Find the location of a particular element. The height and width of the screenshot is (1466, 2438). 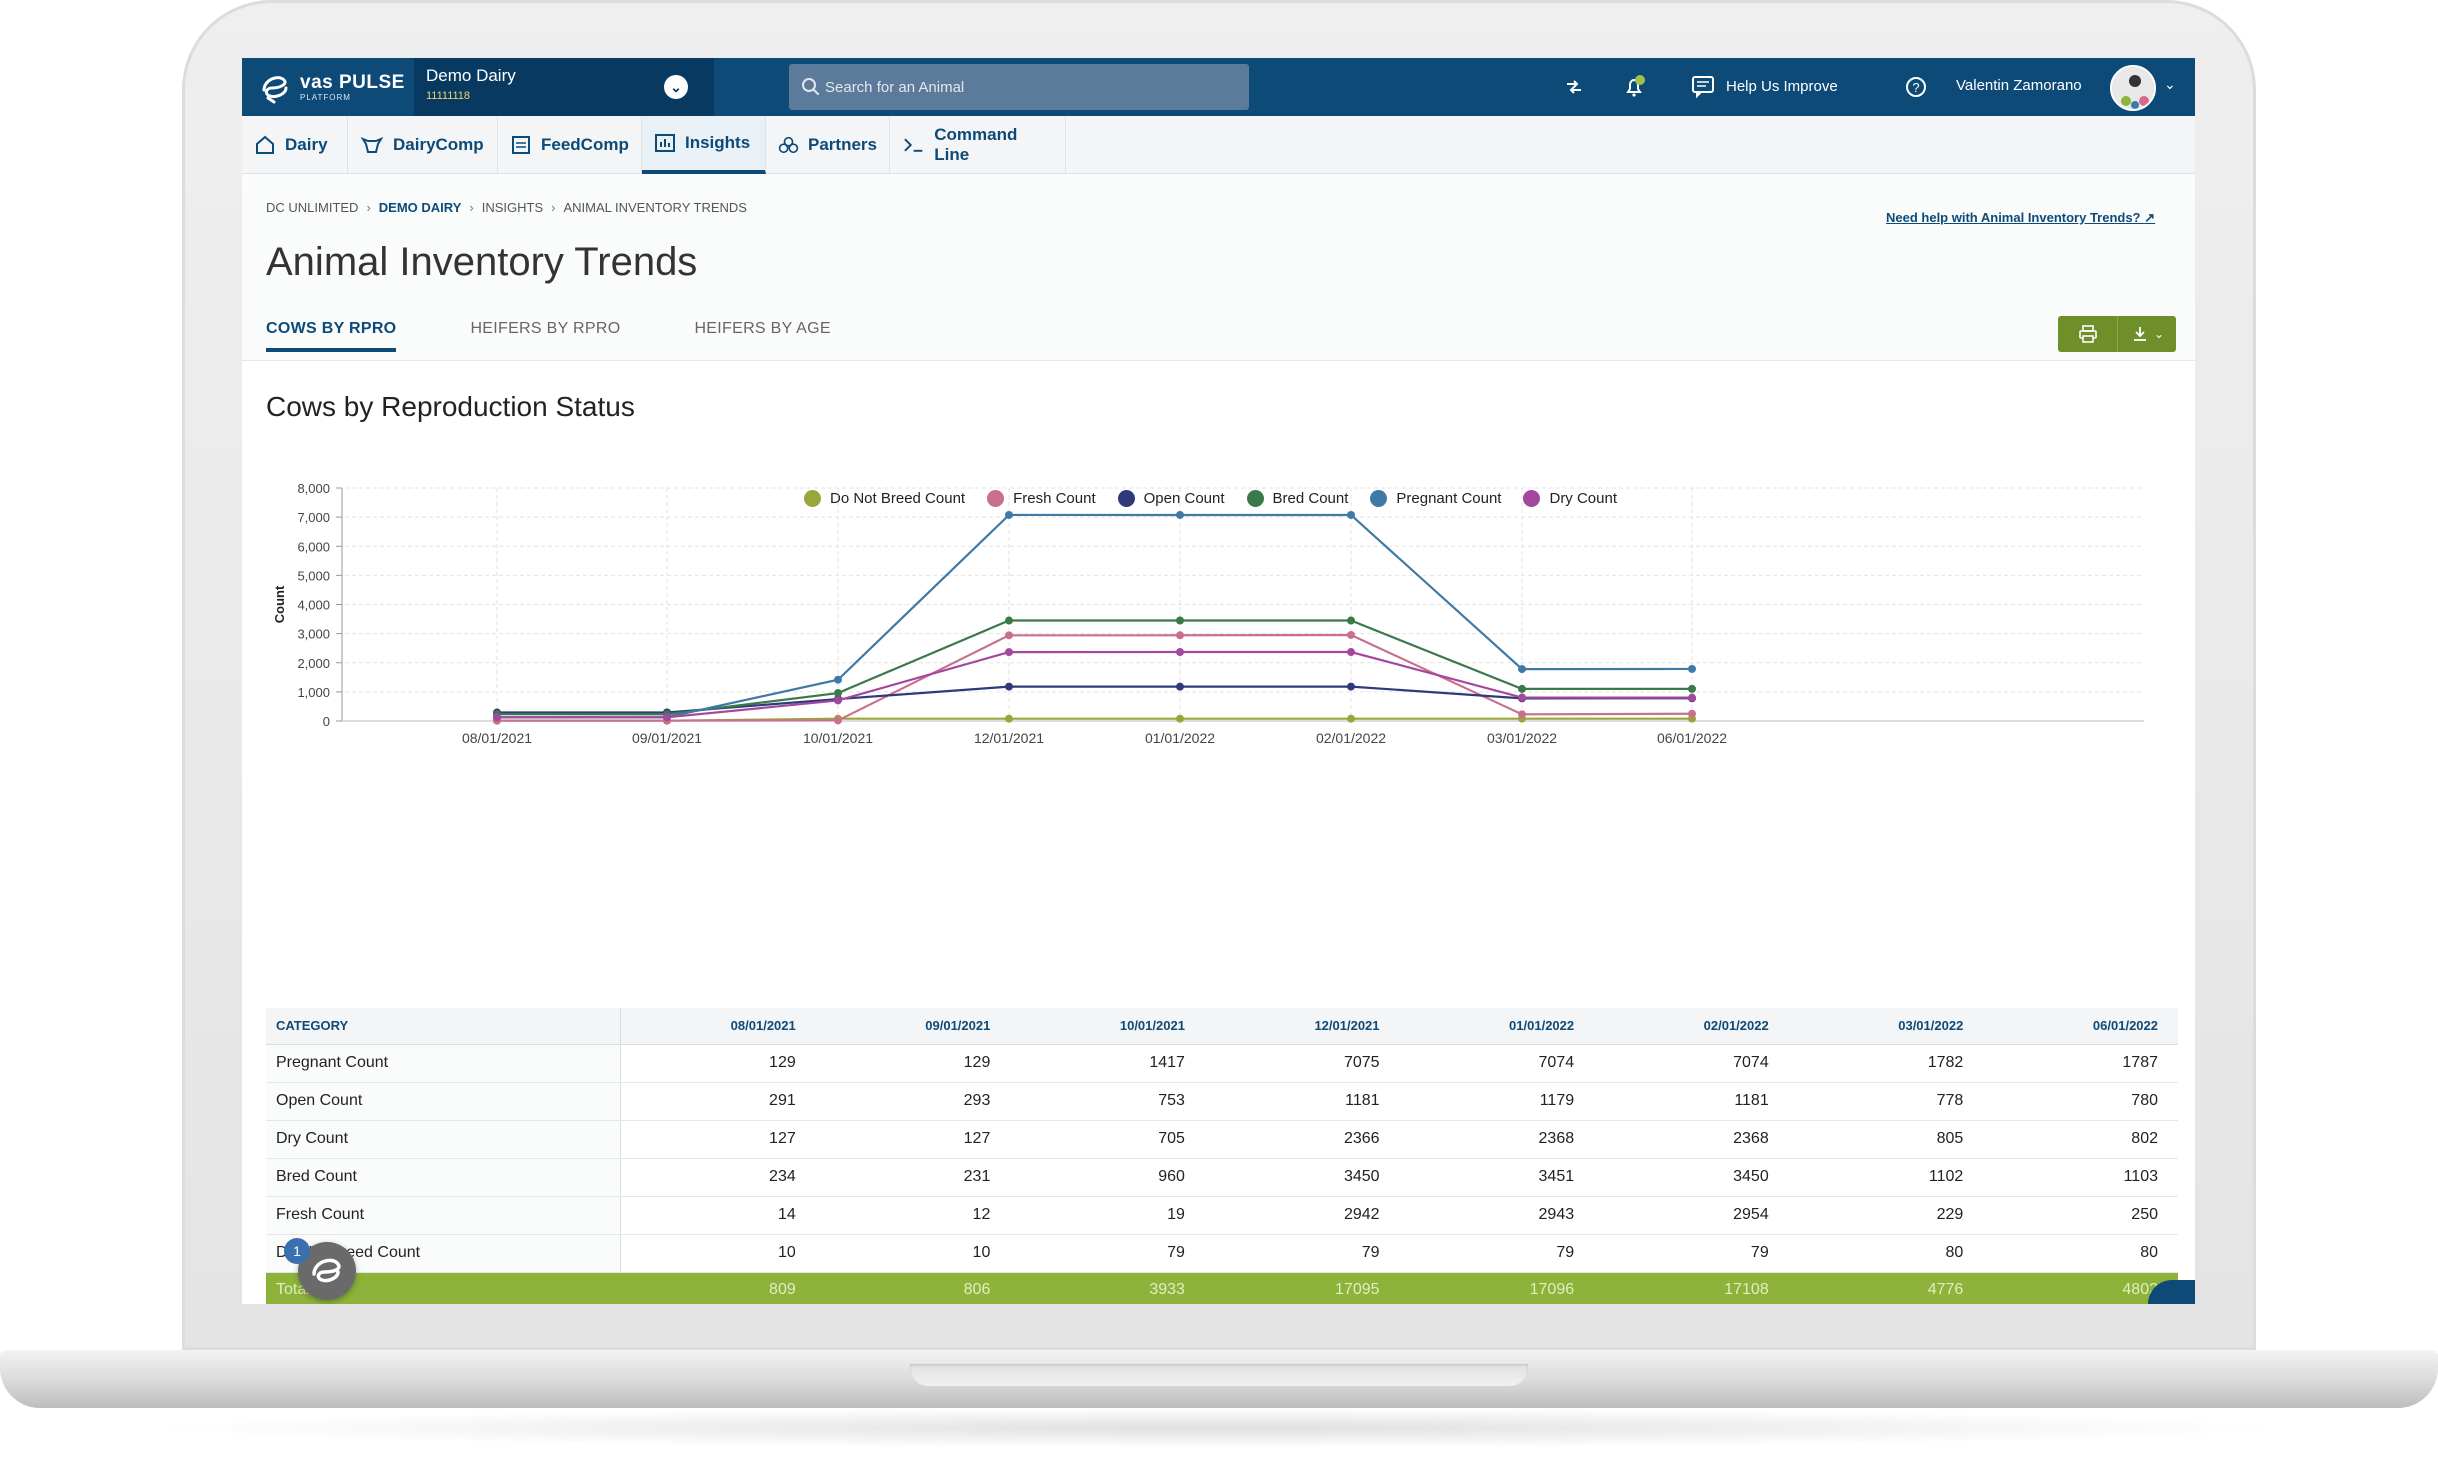

y-axis-label: Count is located at coordinates (279, 604).